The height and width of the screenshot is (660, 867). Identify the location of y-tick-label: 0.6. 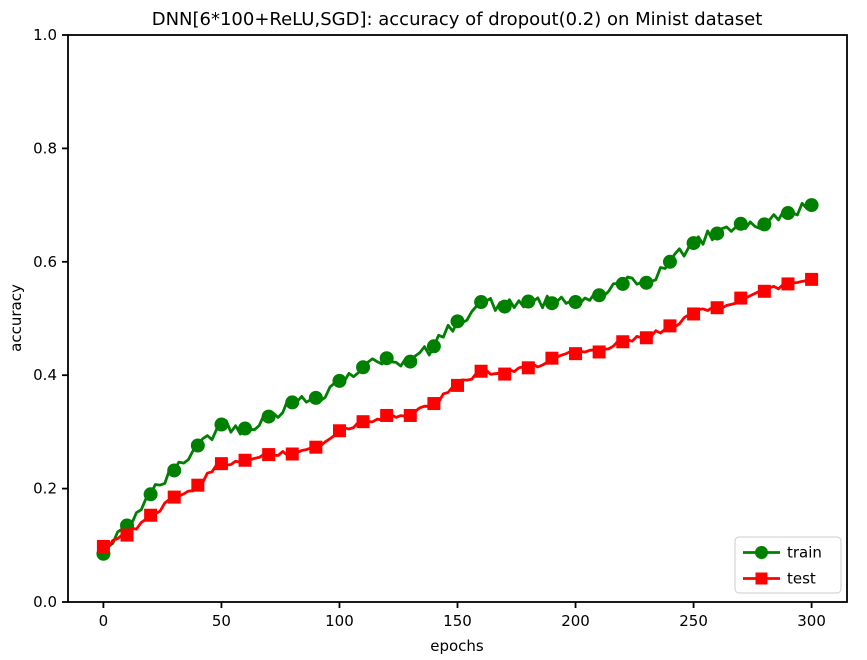
(45, 262).